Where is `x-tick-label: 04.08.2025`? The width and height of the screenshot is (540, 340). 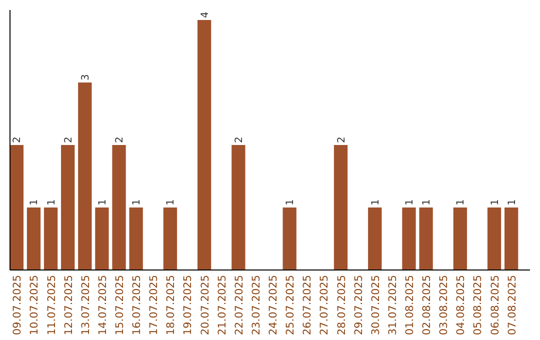 x-tick-label: 04.08.2025 is located at coordinates (461, 305).